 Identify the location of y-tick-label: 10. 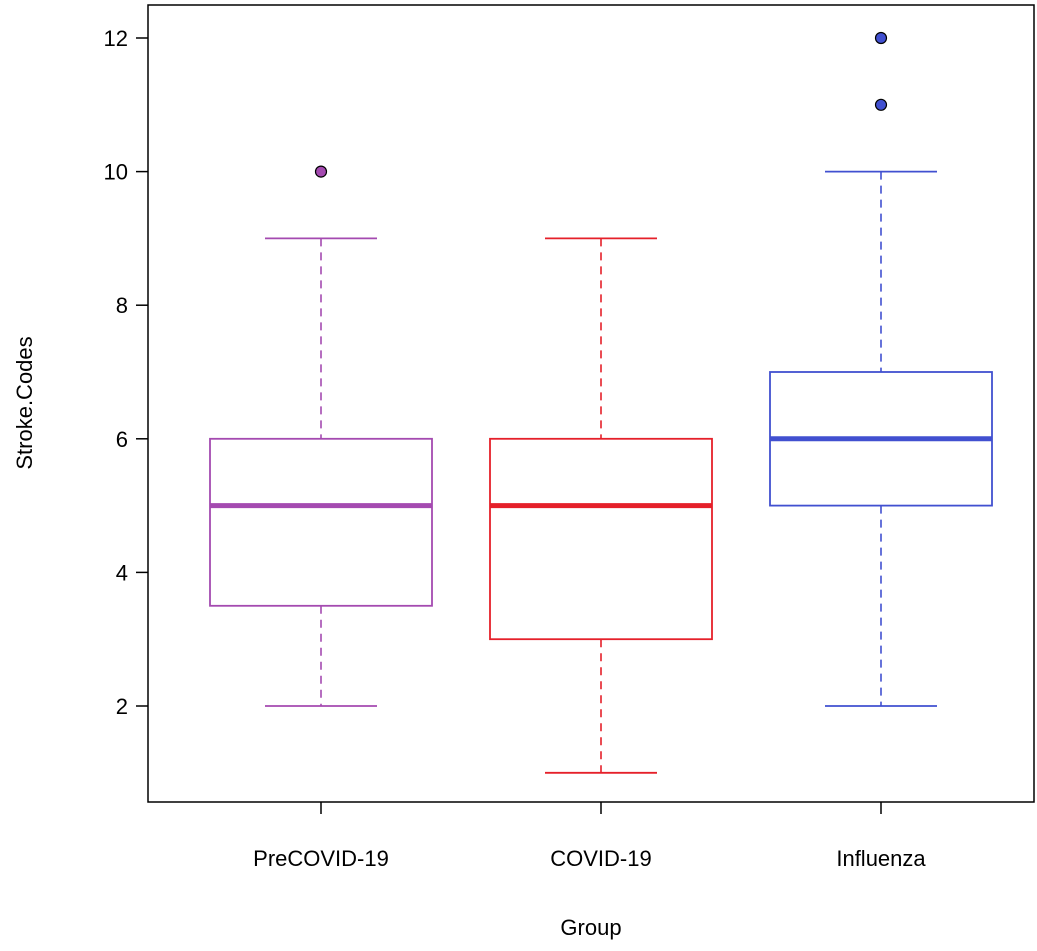
(116, 172).